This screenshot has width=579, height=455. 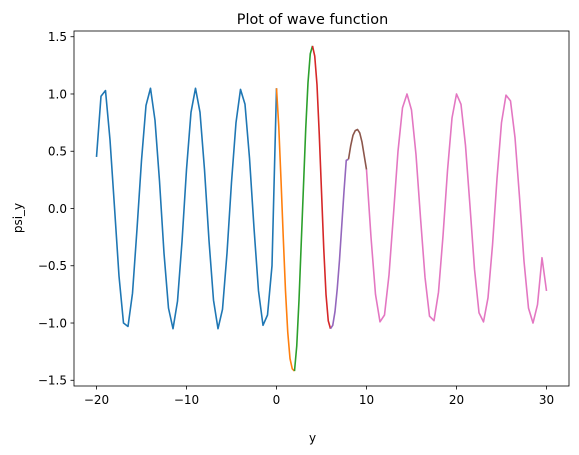 What do you see at coordinates (456, 400) in the screenshot?
I see `x-tick-label: 20` at bounding box center [456, 400].